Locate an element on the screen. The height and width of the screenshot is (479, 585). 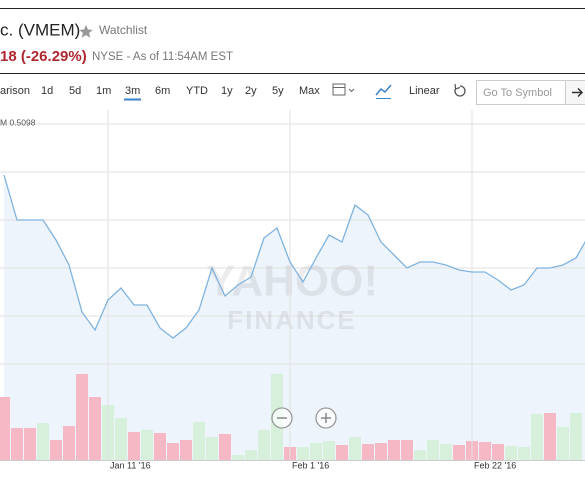
zoom-icon is located at coordinates (326, 418).